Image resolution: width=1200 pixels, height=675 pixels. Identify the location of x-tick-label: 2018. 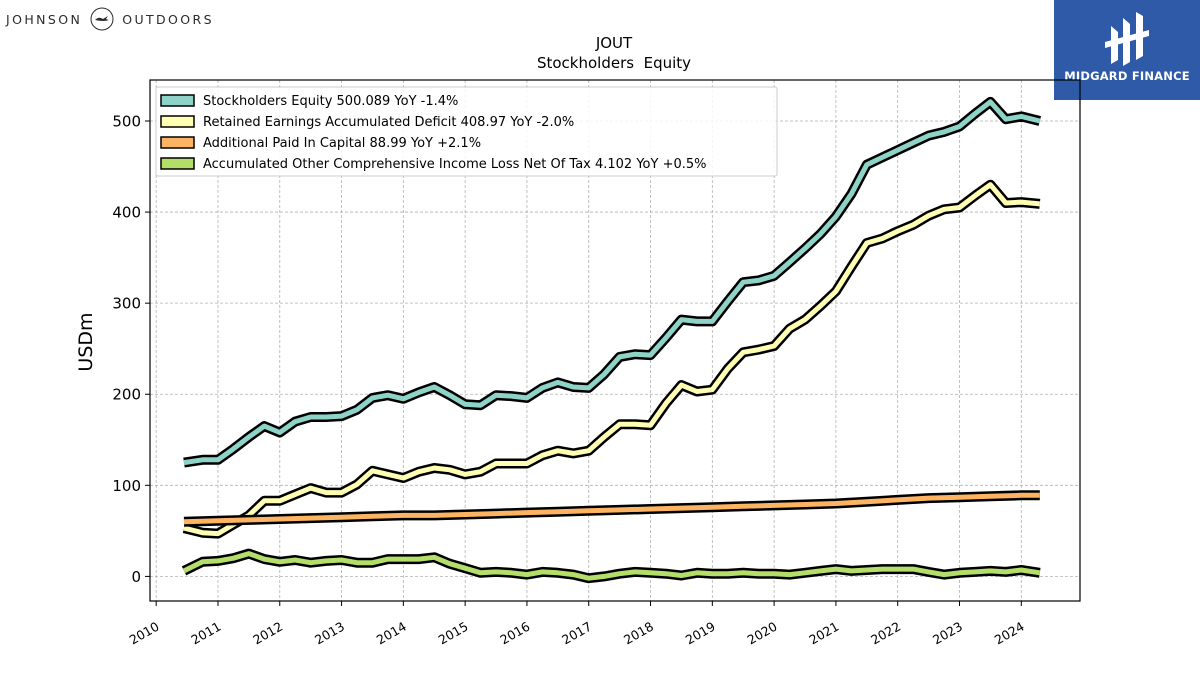
(638, 633).